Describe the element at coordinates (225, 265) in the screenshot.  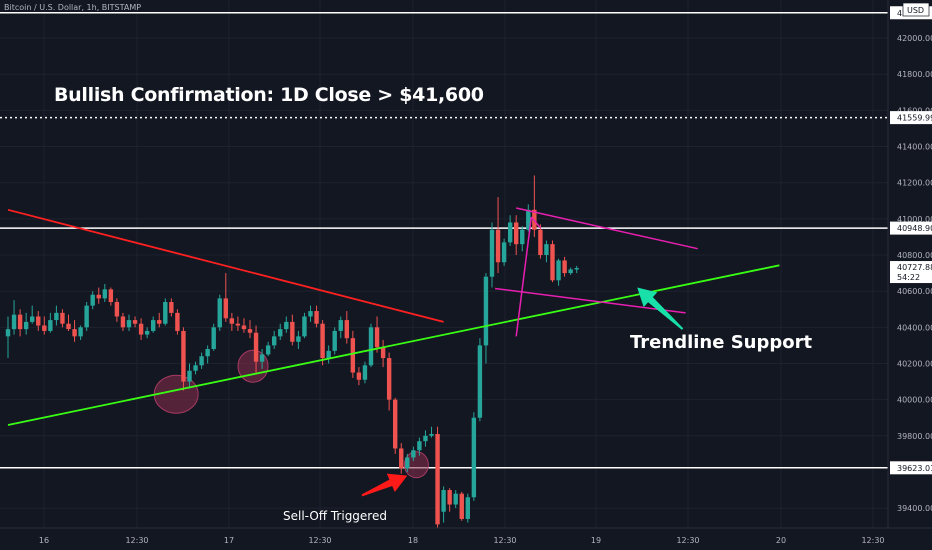
I see `trendline-resistance` at that location.